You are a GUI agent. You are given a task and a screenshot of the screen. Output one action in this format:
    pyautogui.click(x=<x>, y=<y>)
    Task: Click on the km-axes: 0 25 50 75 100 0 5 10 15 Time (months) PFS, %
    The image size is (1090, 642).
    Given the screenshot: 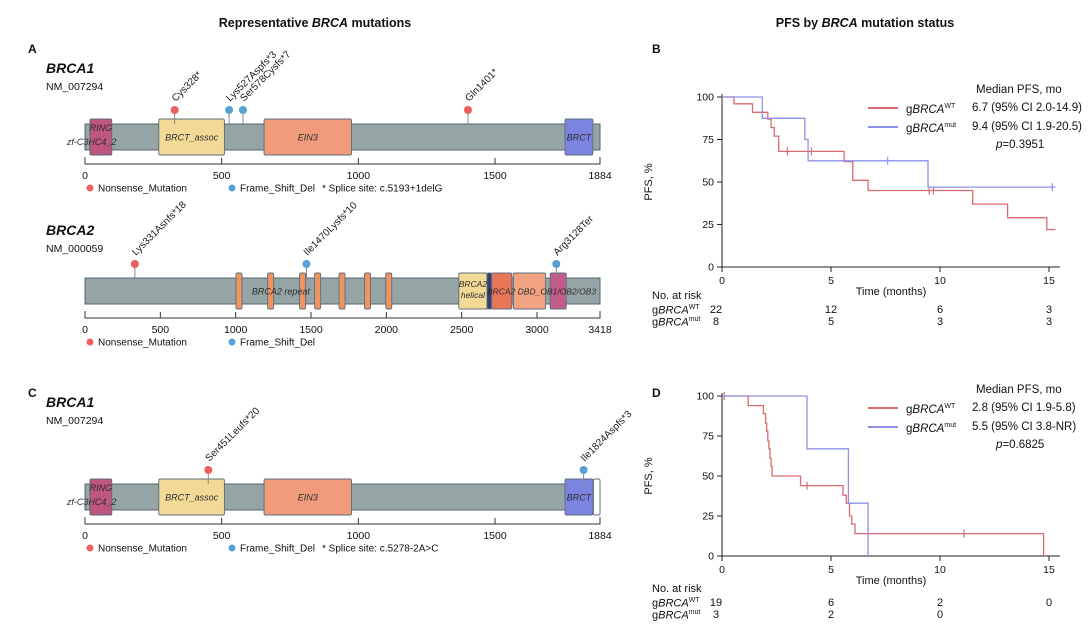 What is the action you would take?
    pyautogui.click(x=851, y=489)
    